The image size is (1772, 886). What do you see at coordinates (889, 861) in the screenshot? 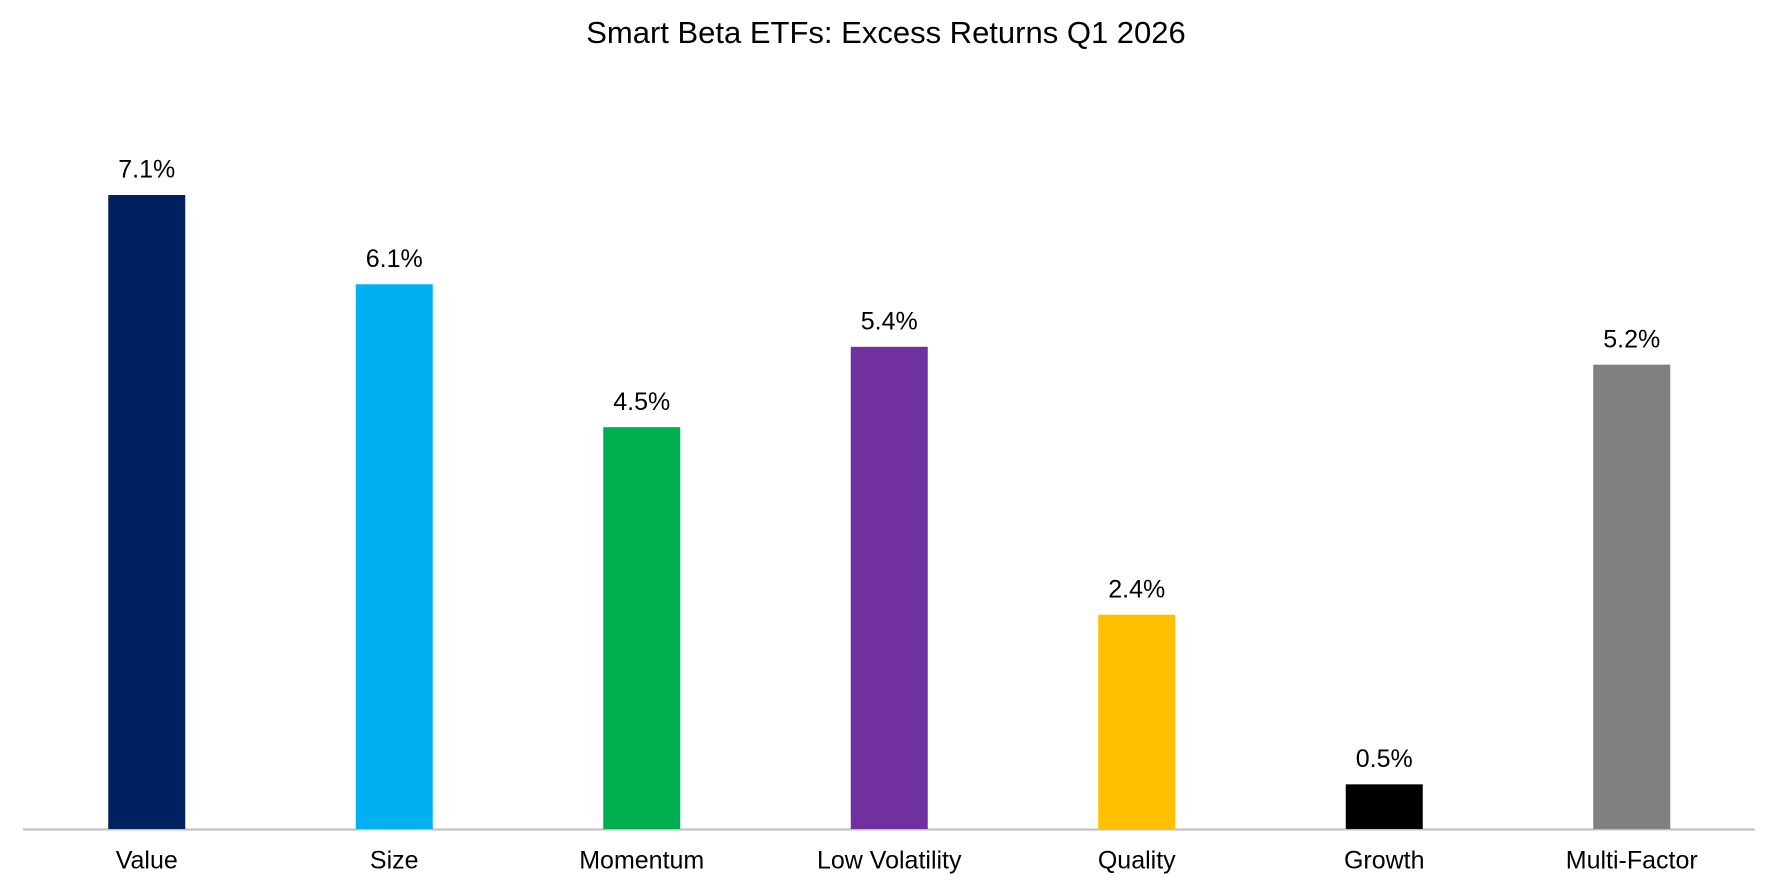
I see `x-tick-label: Low Volatility` at bounding box center [889, 861].